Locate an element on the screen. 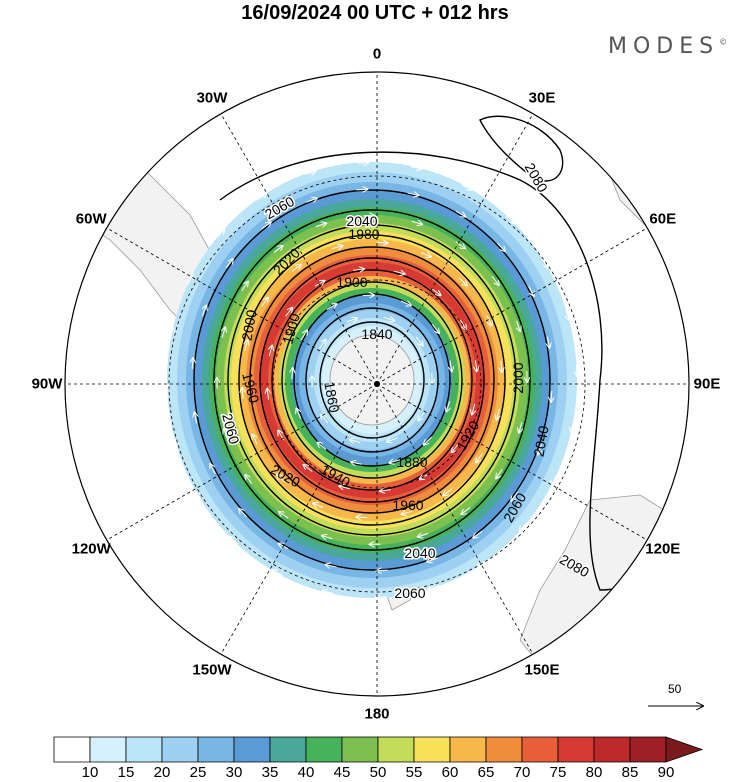  colorbar-tick-70: 70 is located at coordinates (522, 772).